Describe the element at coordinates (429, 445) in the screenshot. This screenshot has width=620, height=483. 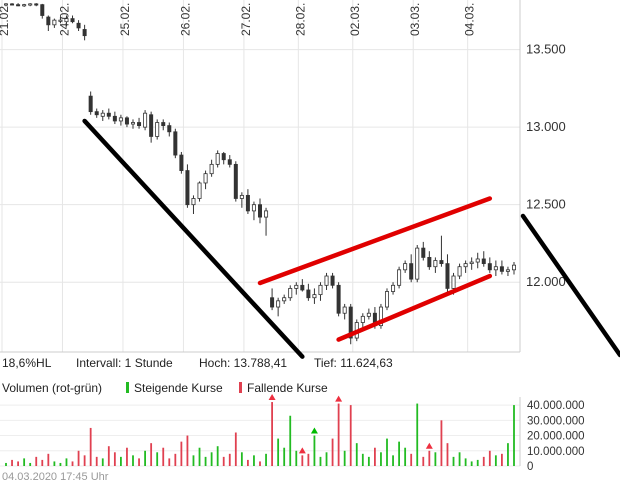
I see `volume-marker-arrow` at that location.